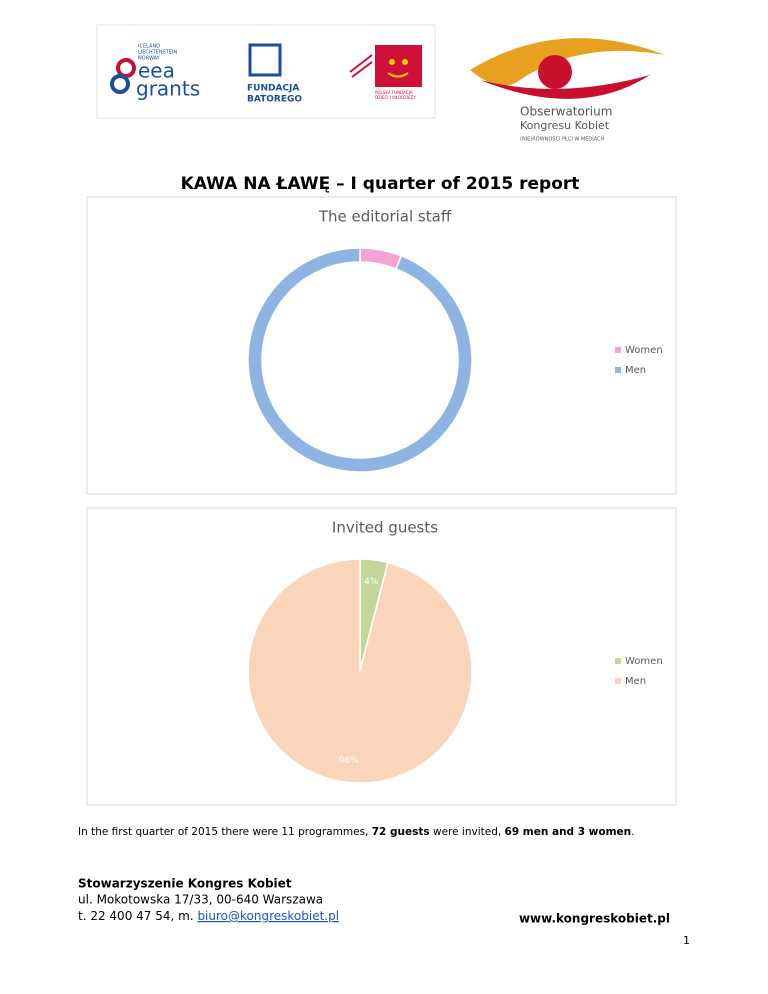  What do you see at coordinates (632, 832) in the screenshot?
I see `summary-part: .` at bounding box center [632, 832].